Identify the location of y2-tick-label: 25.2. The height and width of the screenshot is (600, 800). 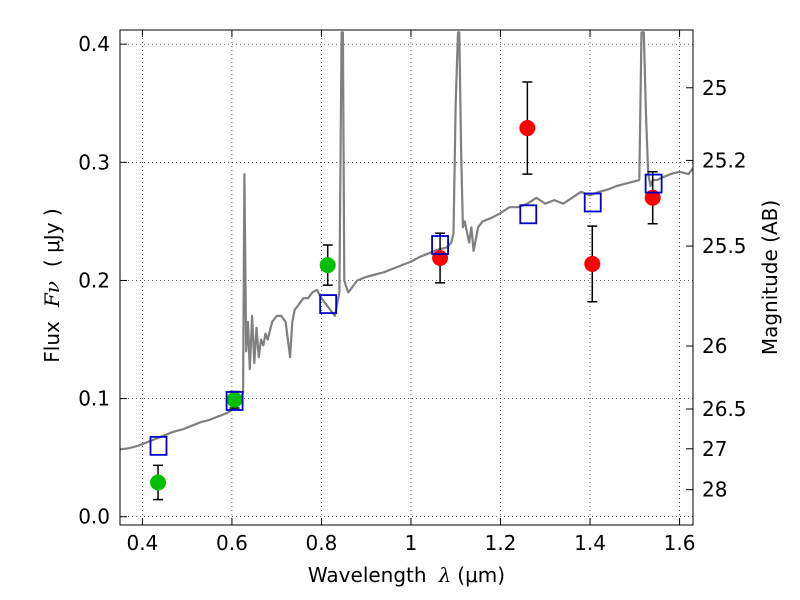
(724, 160).